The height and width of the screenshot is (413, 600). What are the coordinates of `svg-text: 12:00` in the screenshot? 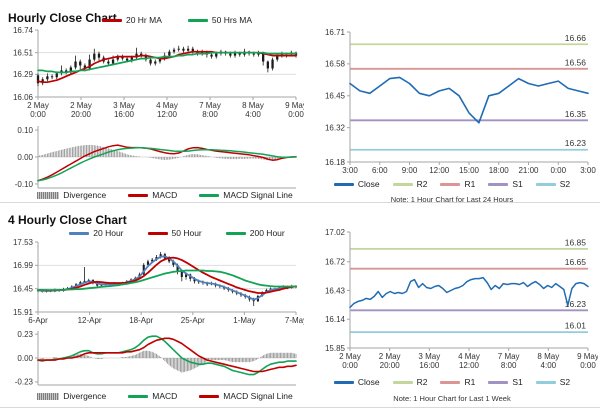 It's located at (167, 114).